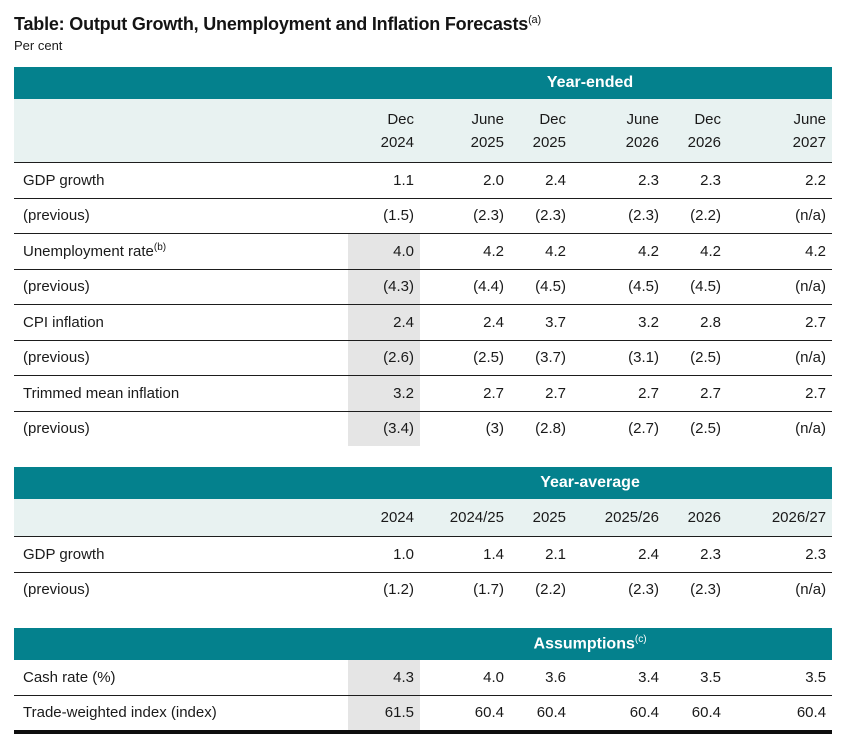  Describe the element at coordinates (465, 518) in the screenshot. I see `column-header: 2024/25` at that location.